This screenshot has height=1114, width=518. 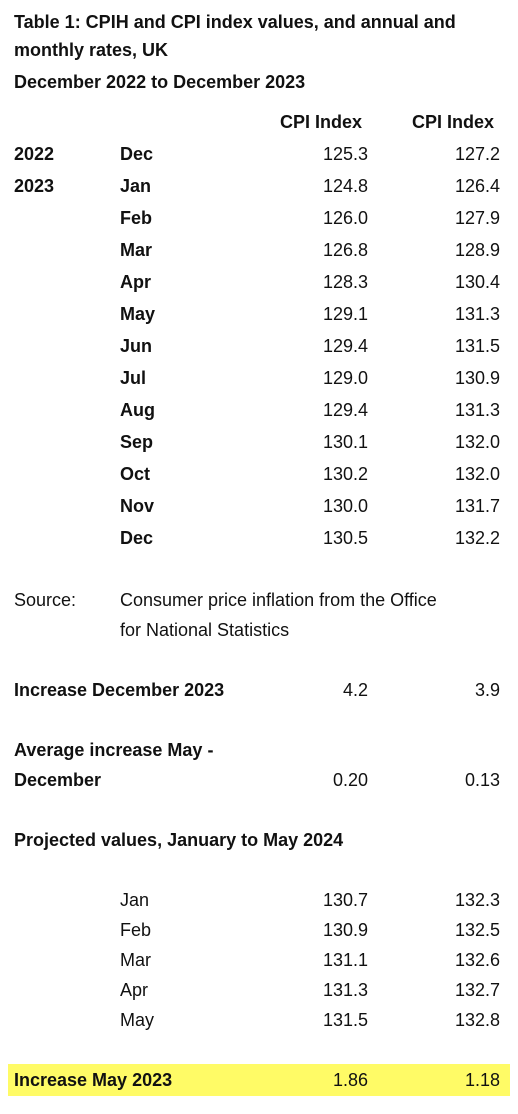 I want to click on average-increase-row: December 0.20 0.13, so click(x=259, y=780).